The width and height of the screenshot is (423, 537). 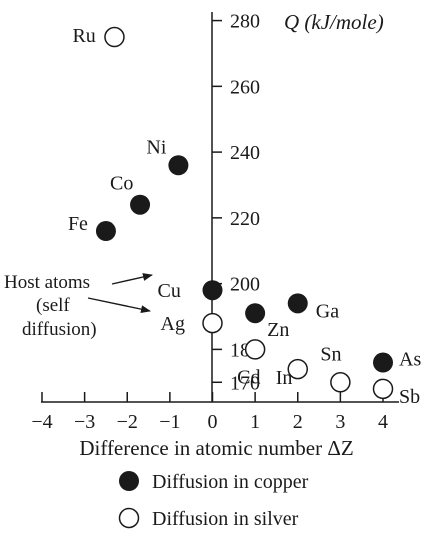 What do you see at coordinates (127, 422) in the screenshot?
I see `x-tick-label: −2` at bounding box center [127, 422].